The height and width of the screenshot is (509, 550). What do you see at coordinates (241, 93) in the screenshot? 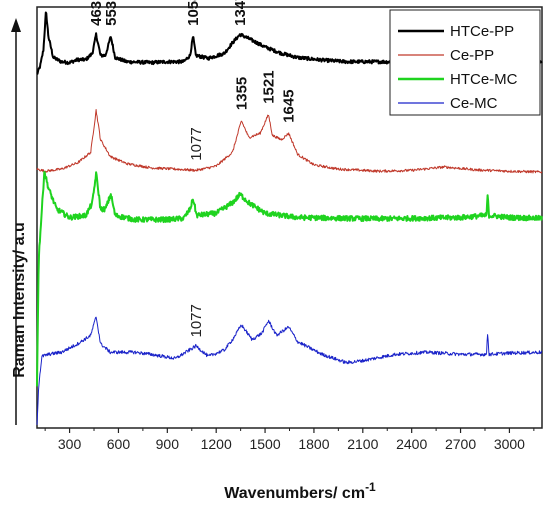
I see `peak-label: 1355` at bounding box center [241, 93].